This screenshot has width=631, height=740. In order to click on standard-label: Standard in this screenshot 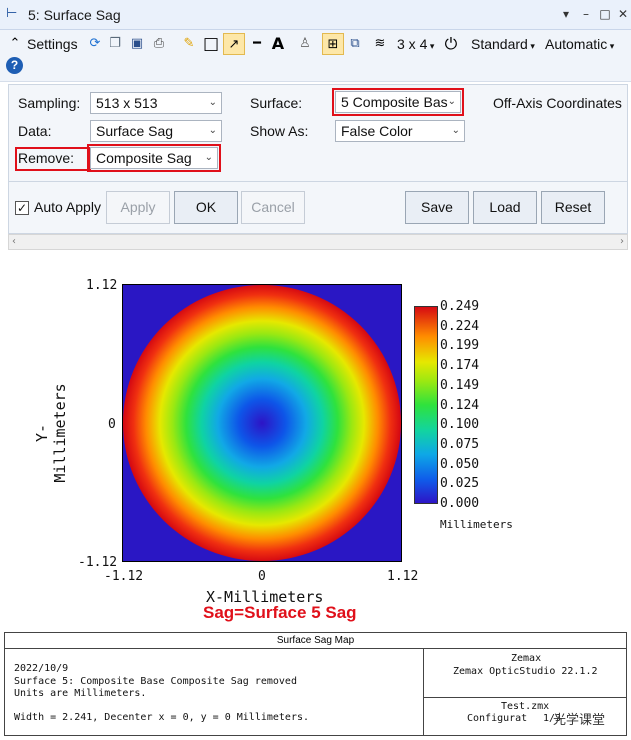, I will do `click(499, 44)`.